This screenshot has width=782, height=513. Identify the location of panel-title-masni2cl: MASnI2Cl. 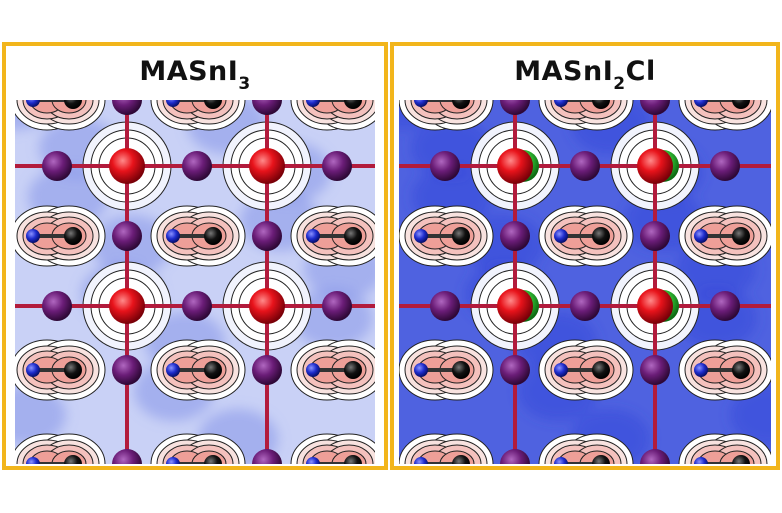
(585, 75).